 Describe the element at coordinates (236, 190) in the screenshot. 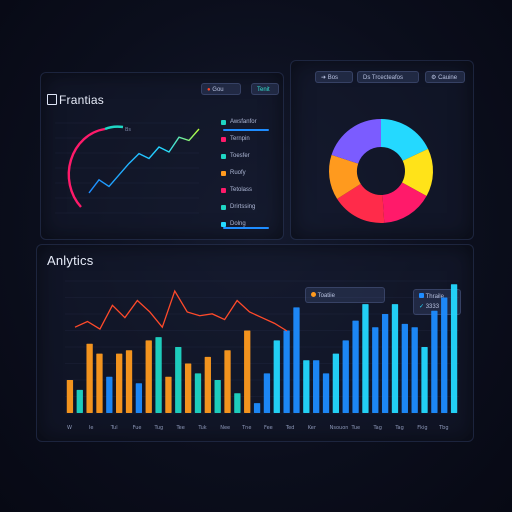

I see `legend-item: Tetolass` at that location.